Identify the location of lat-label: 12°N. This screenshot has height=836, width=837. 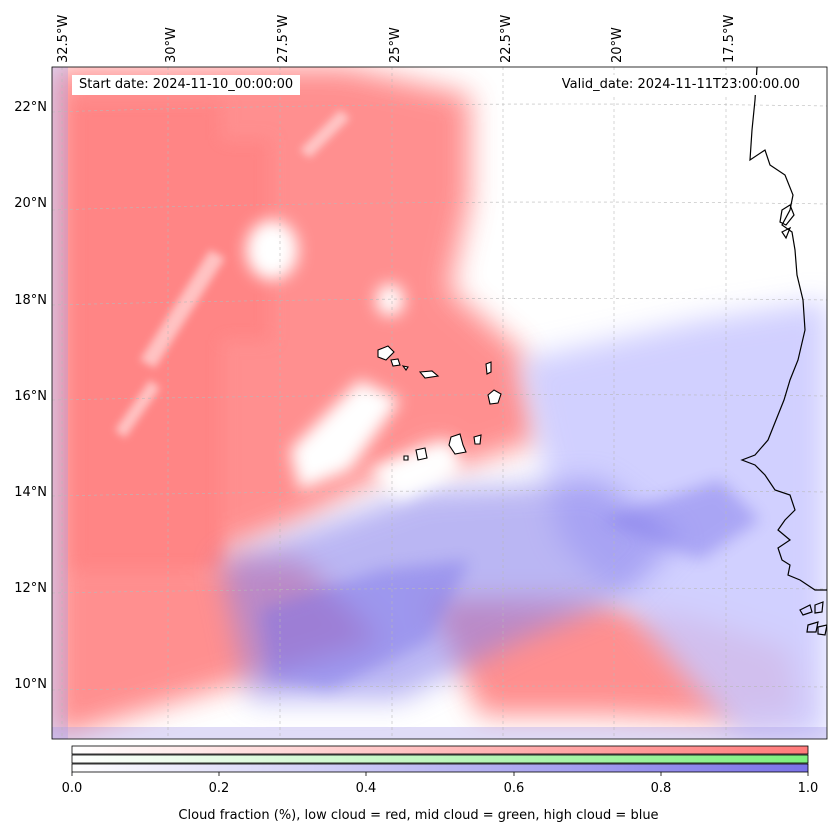
(30, 588).